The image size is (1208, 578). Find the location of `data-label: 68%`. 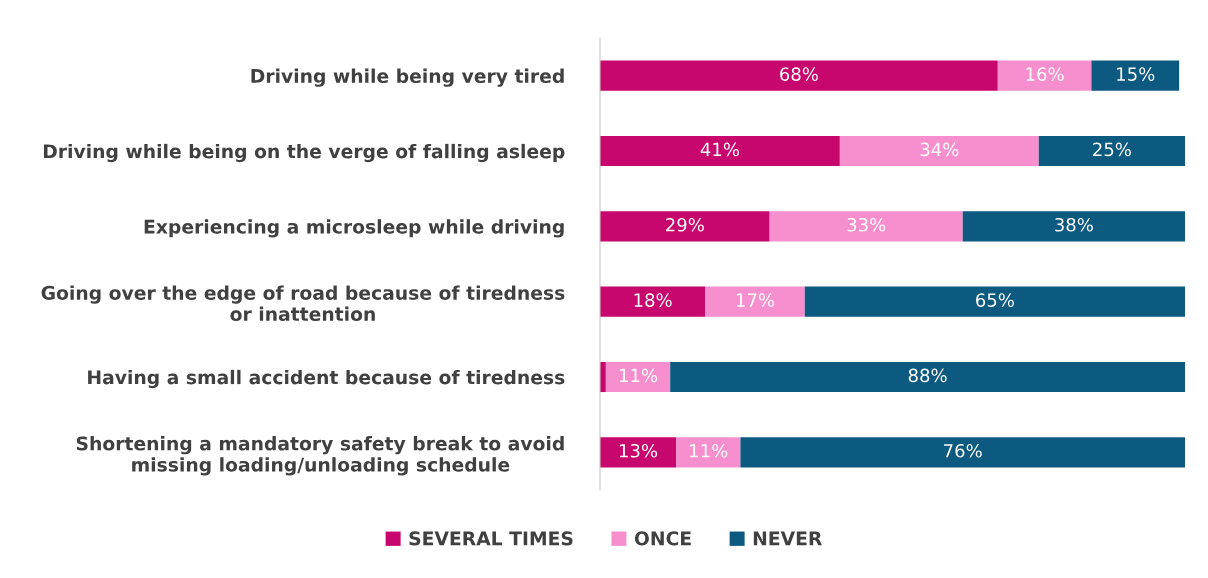

data-label: 68% is located at coordinates (799, 74).